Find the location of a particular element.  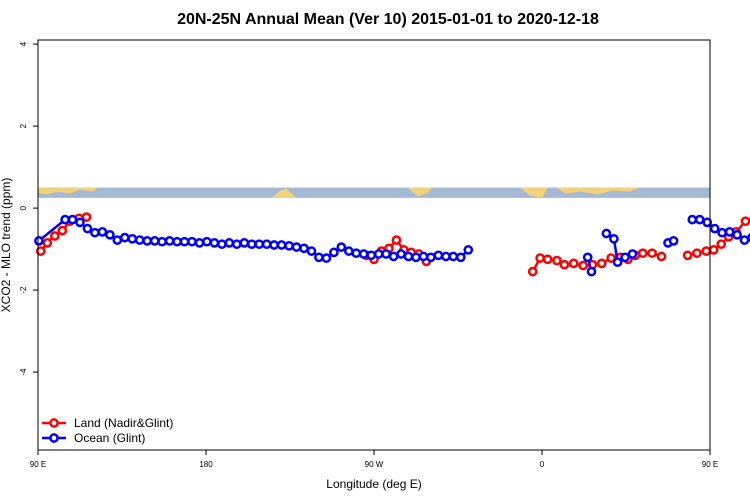

legend-item-ocean: Ocean (Glint) is located at coordinates (93, 438).